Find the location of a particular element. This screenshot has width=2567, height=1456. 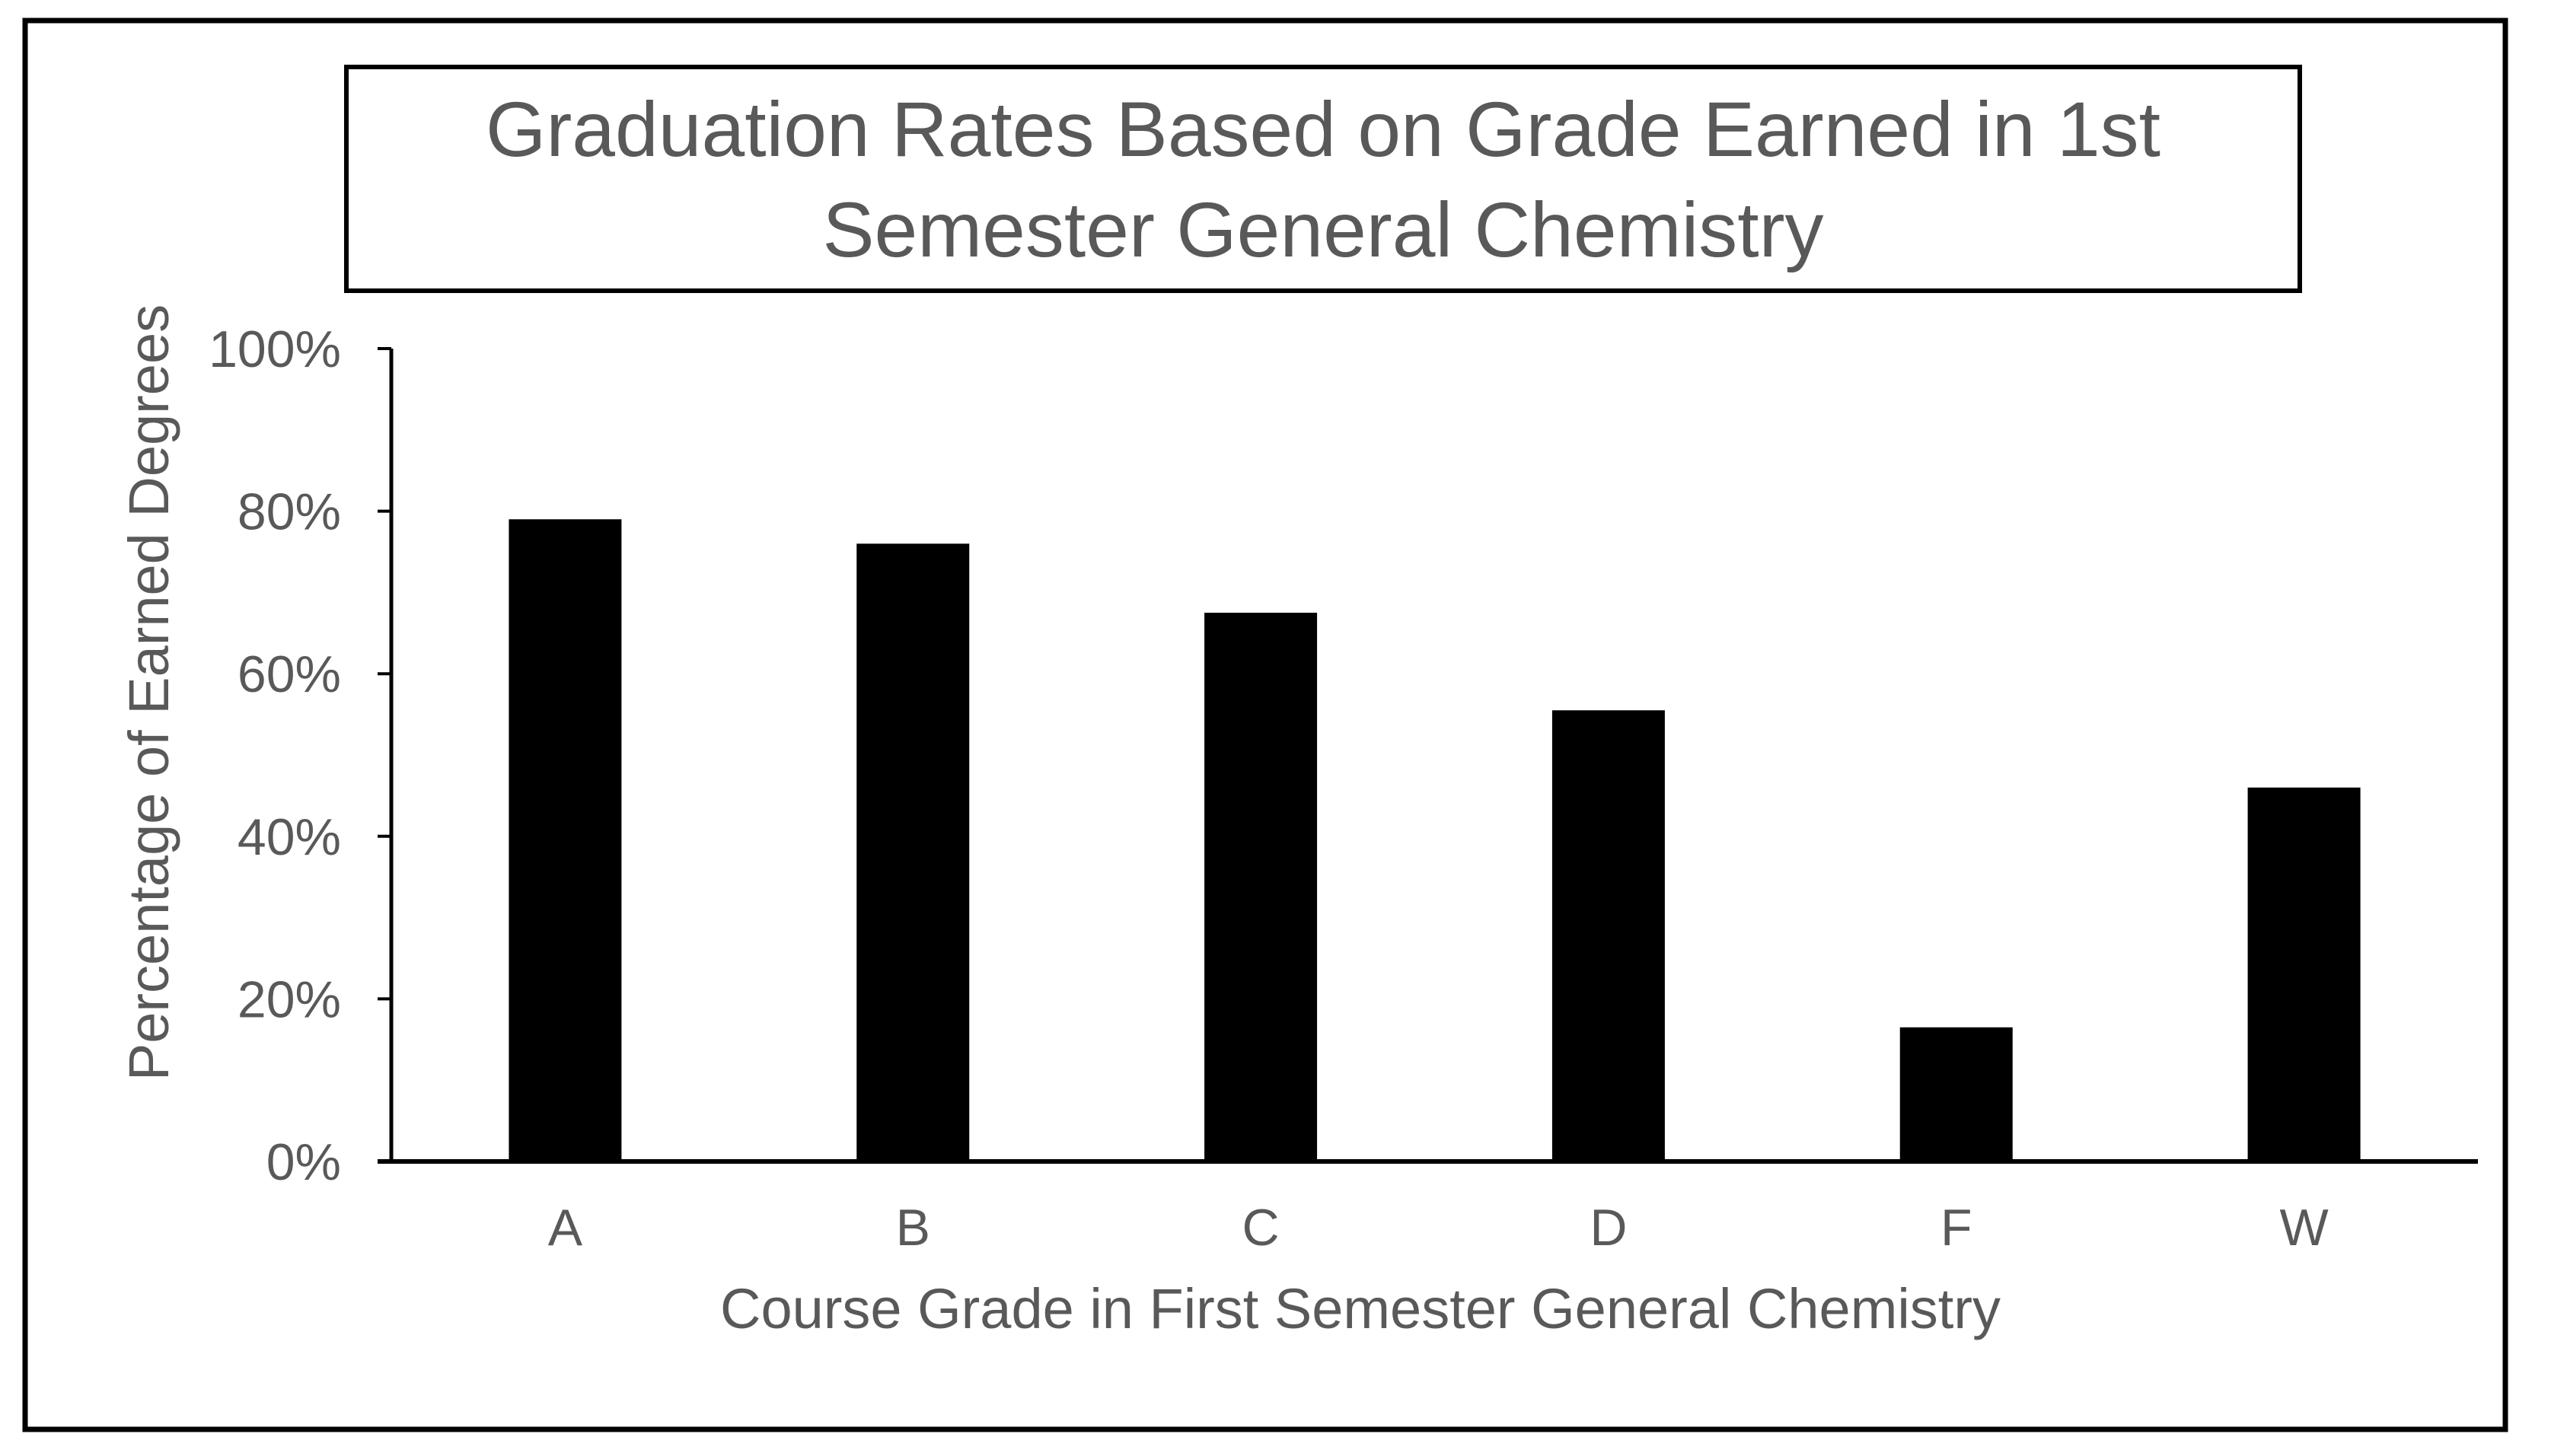

x-tick-label-f: F is located at coordinates (1956, 1228).